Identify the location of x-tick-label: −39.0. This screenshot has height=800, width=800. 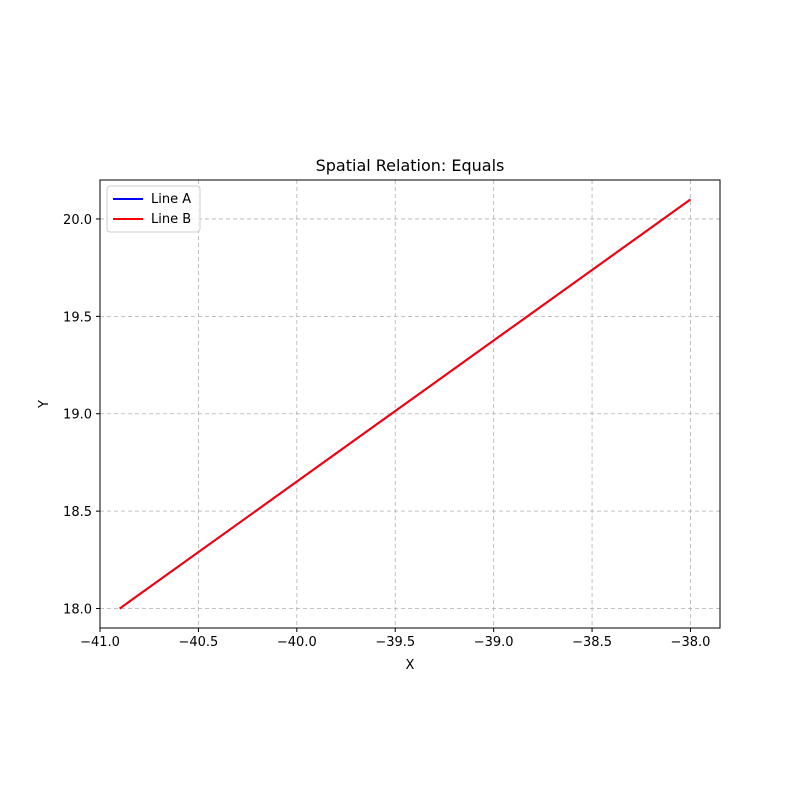
(494, 642).